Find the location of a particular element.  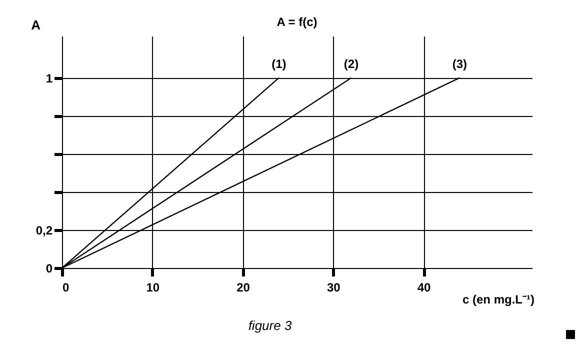

annotation: (1) is located at coordinates (279, 63).